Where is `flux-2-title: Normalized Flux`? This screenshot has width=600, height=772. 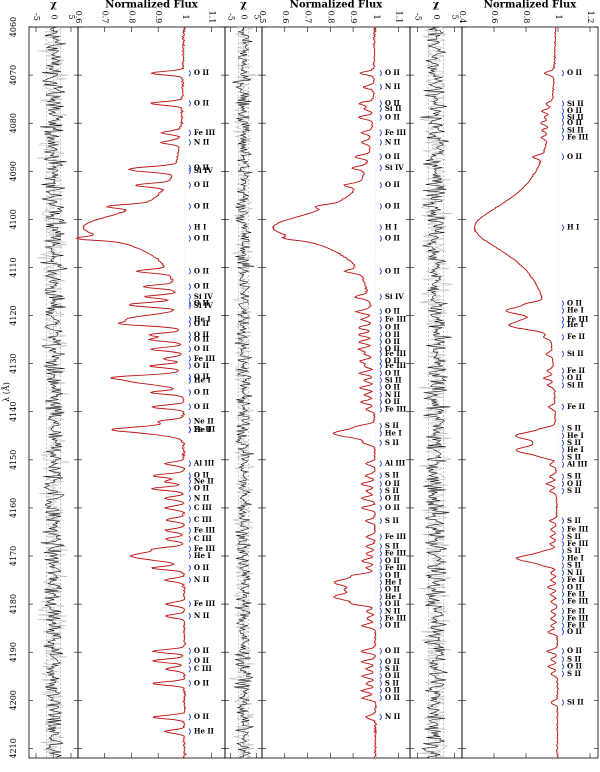
flux-2-title: Normalized Flux is located at coordinates (336, 5).